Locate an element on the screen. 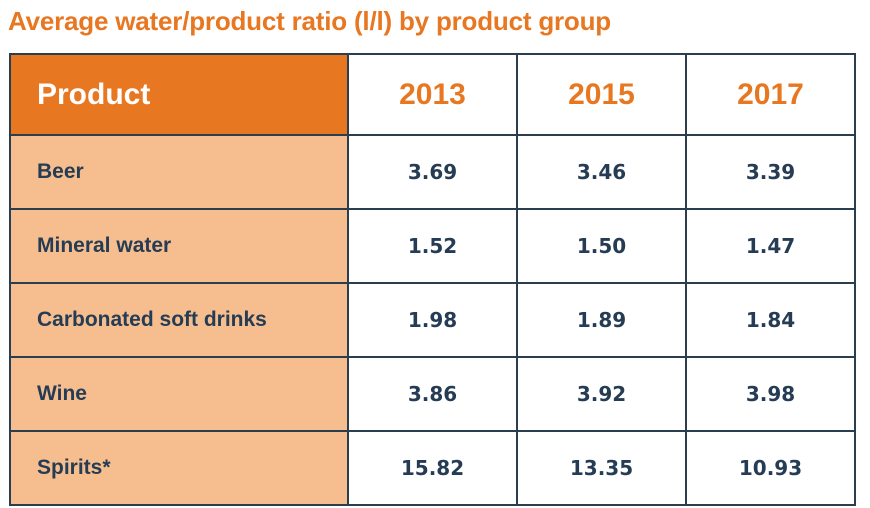 The height and width of the screenshot is (508, 870). value-cell: 15.82 is located at coordinates (432, 468).